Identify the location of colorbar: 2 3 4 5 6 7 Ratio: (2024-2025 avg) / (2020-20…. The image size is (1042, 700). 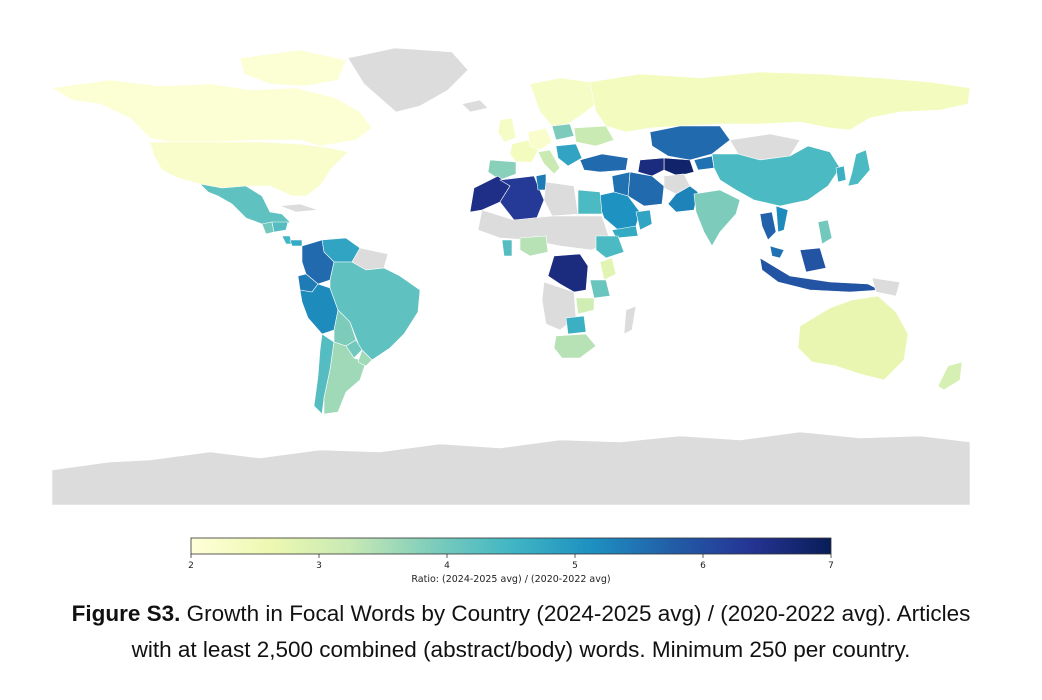
(511, 561).